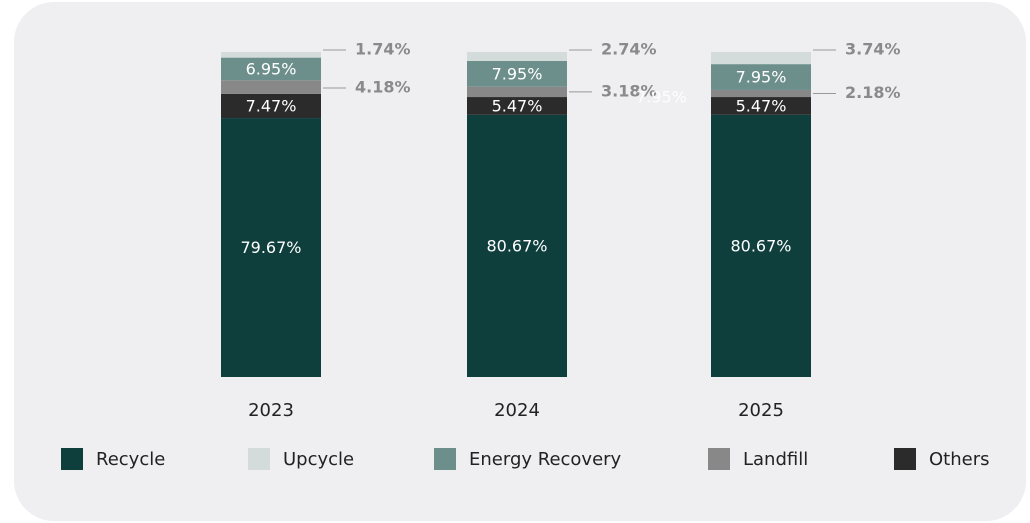 The height and width of the screenshot is (523, 1030). I want to click on value-label: 4.18%, so click(383, 87).